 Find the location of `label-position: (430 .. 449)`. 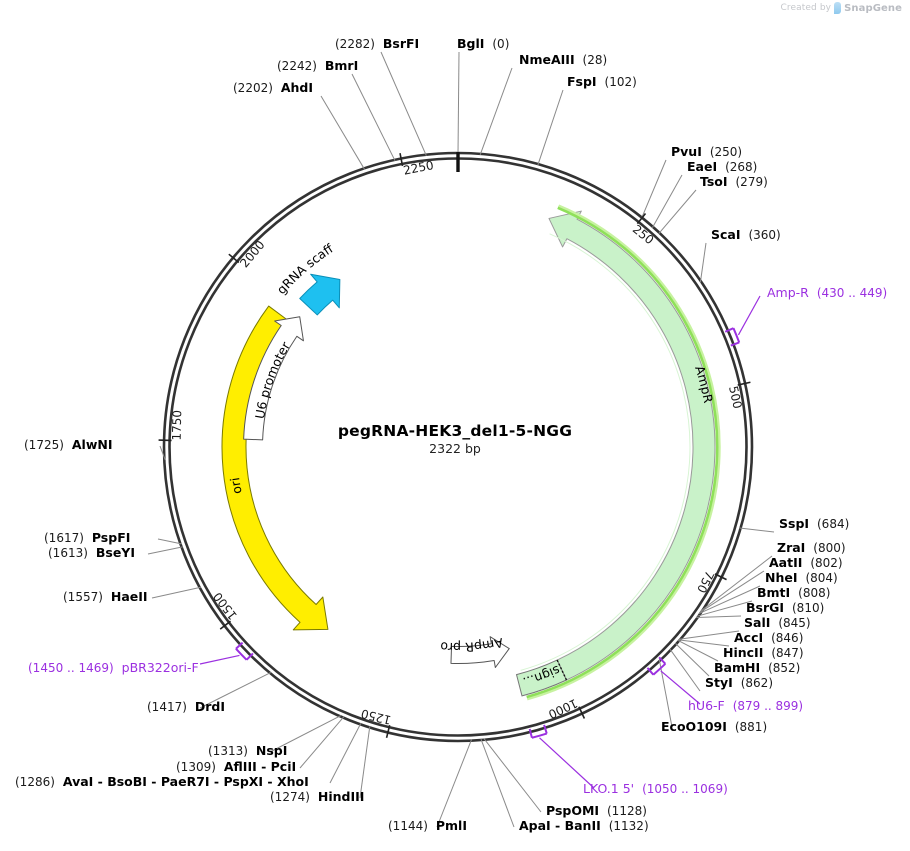

label-position: (430 .. 449) is located at coordinates (852, 293).